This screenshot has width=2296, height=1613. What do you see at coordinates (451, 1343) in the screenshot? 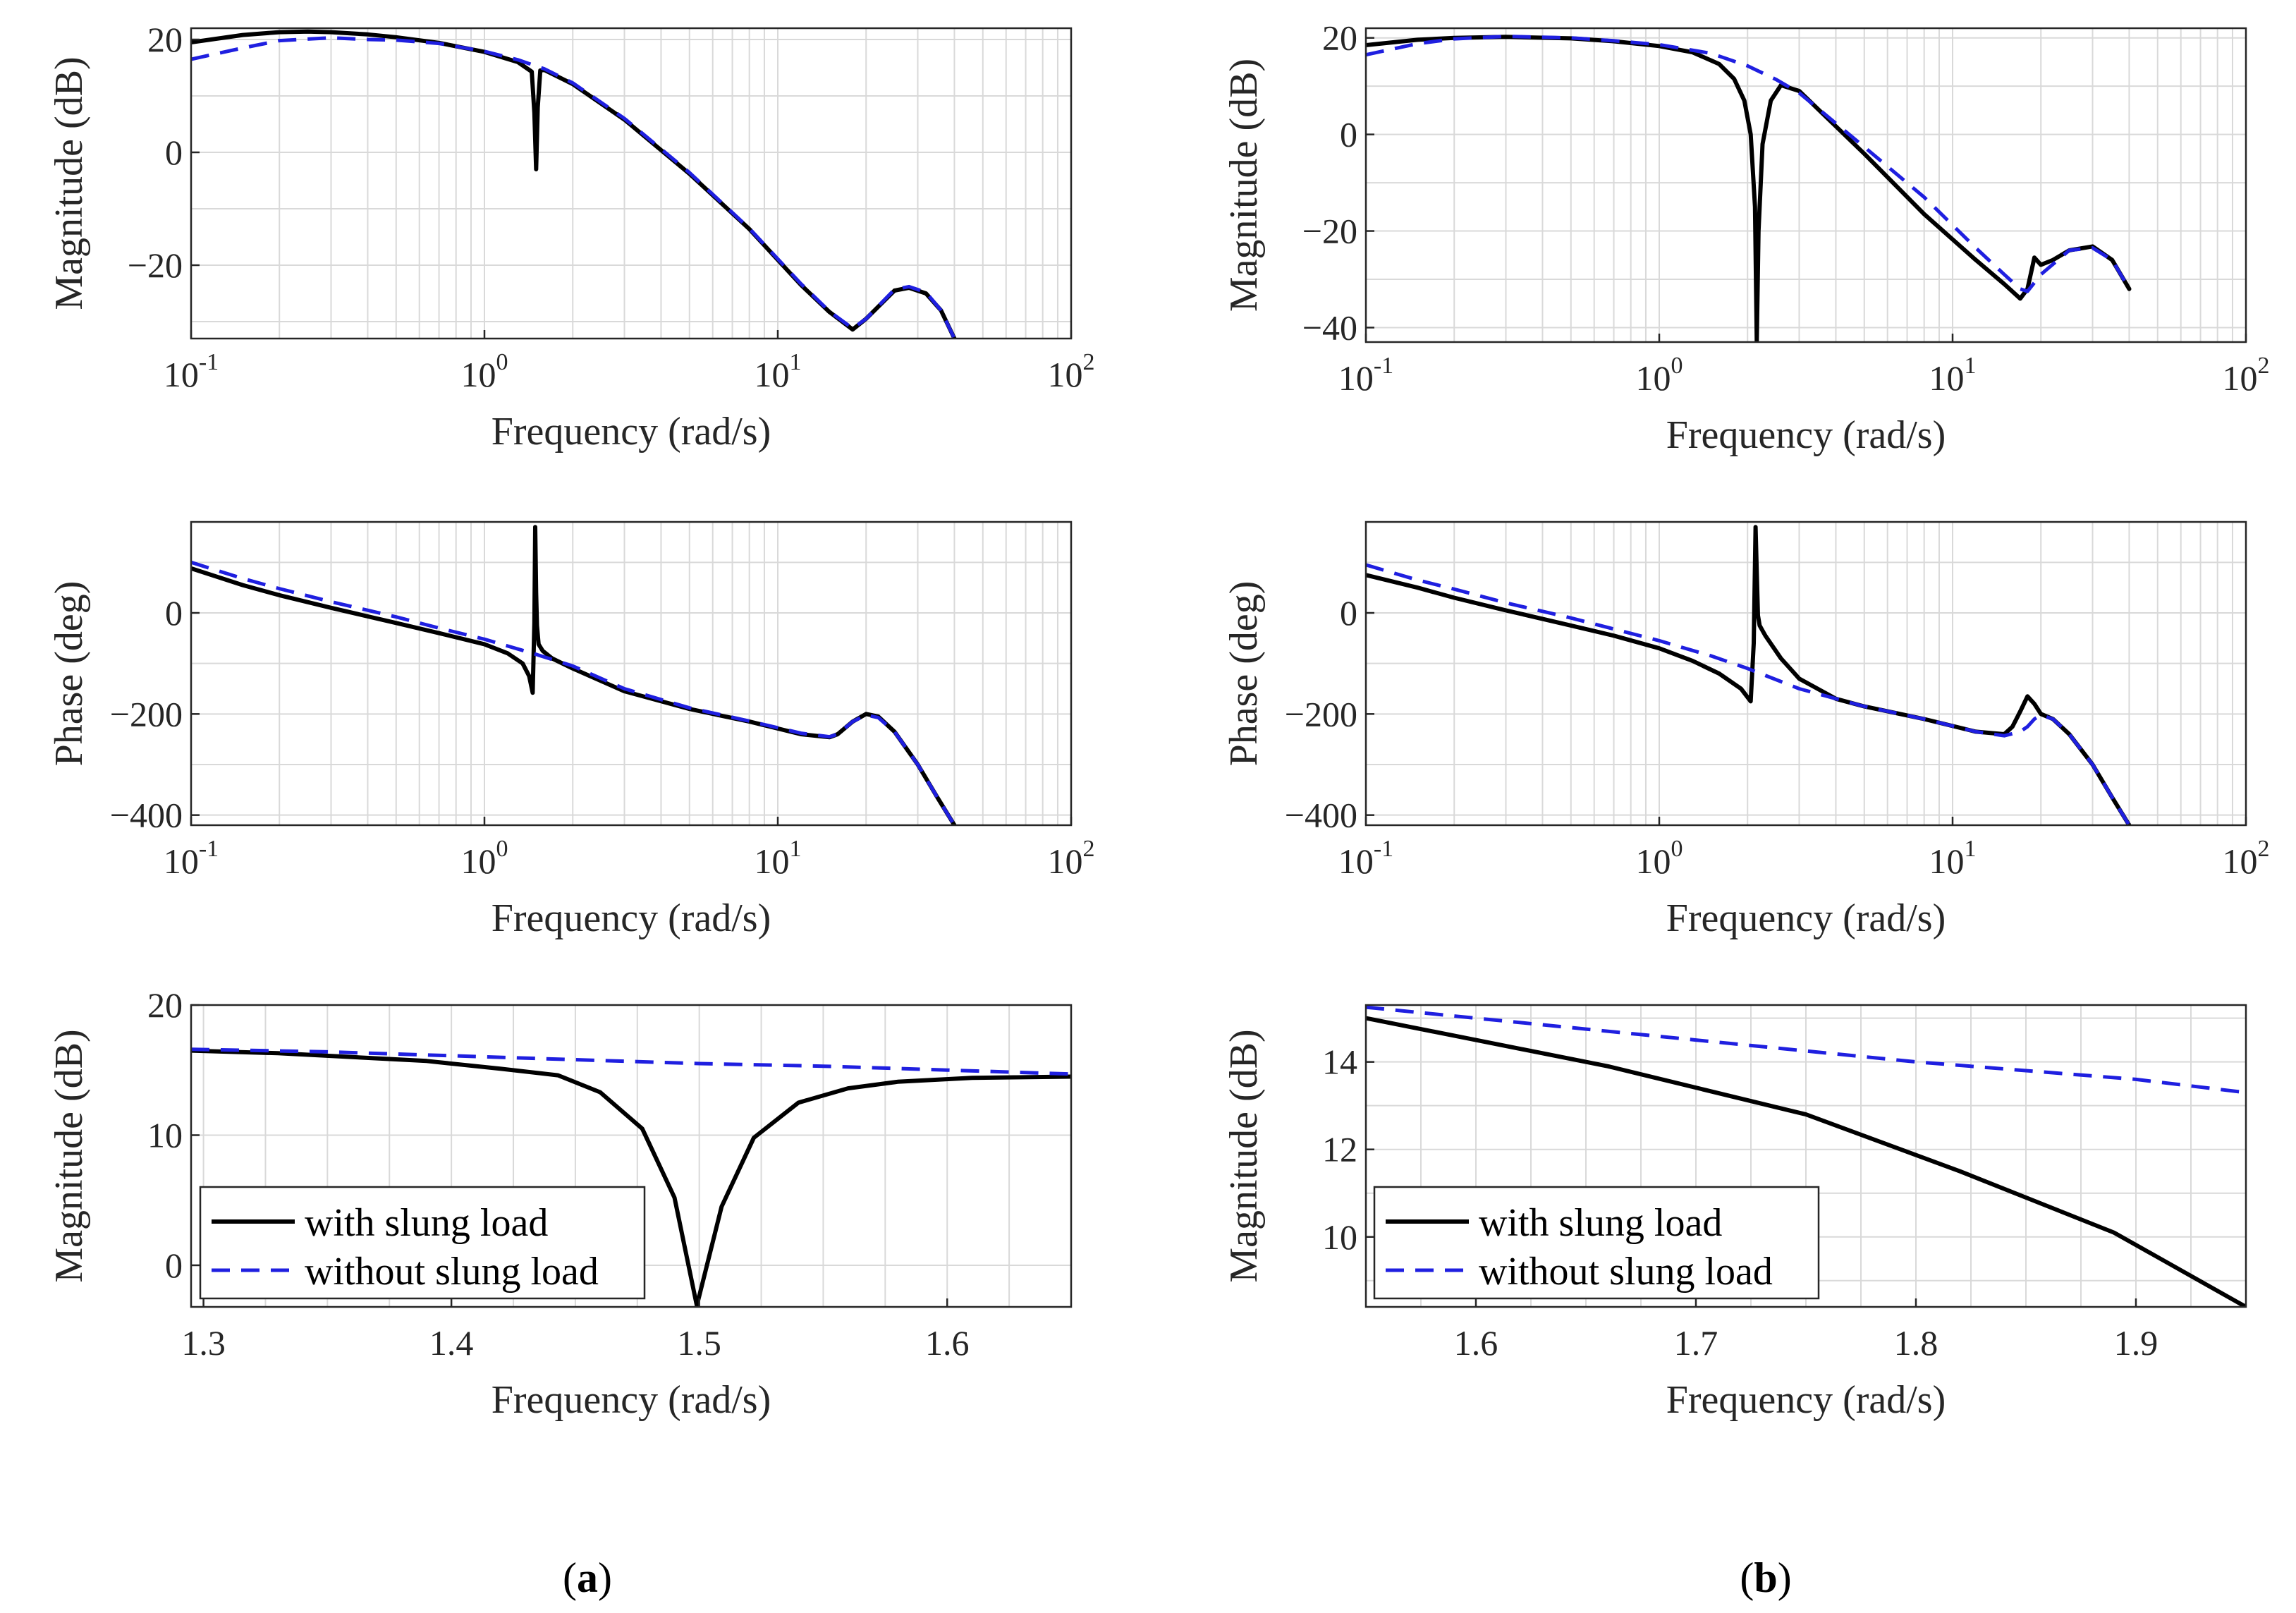
I see `x-tick-label: 1.4` at bounding box center [451, 1343].